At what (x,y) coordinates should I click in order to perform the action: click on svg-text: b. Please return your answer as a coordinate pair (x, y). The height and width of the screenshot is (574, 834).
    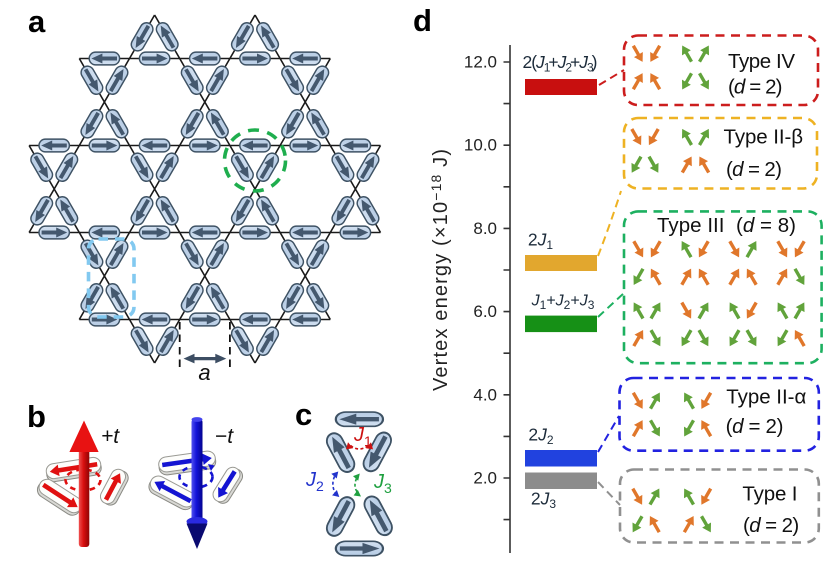
    Looking at the image, I should click on (36, 416).